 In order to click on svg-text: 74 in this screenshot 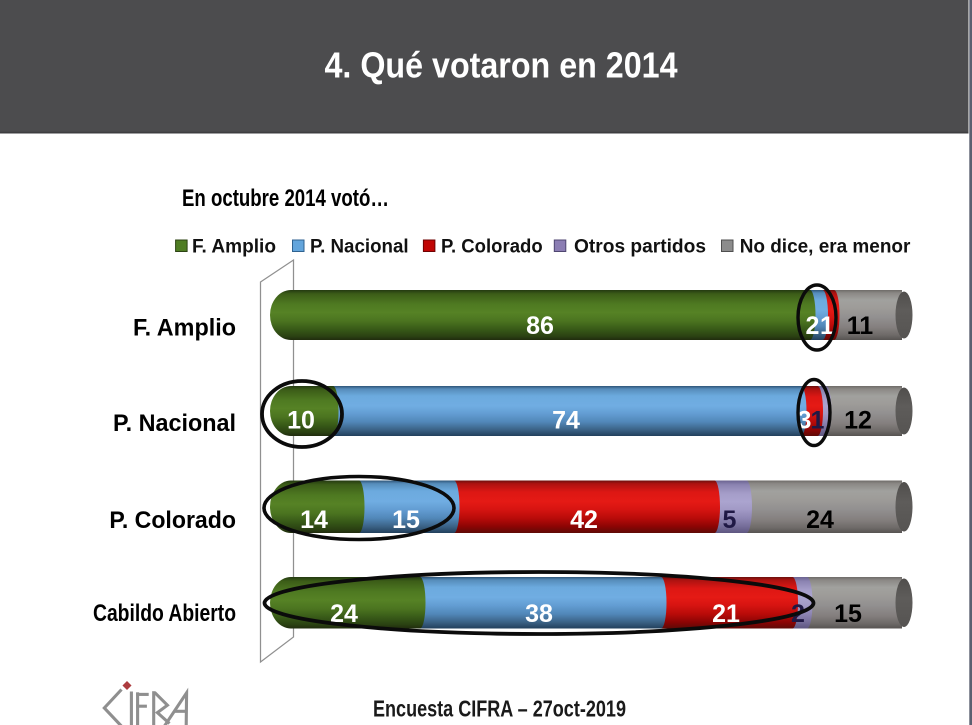, I will do `click(566, 421)`.